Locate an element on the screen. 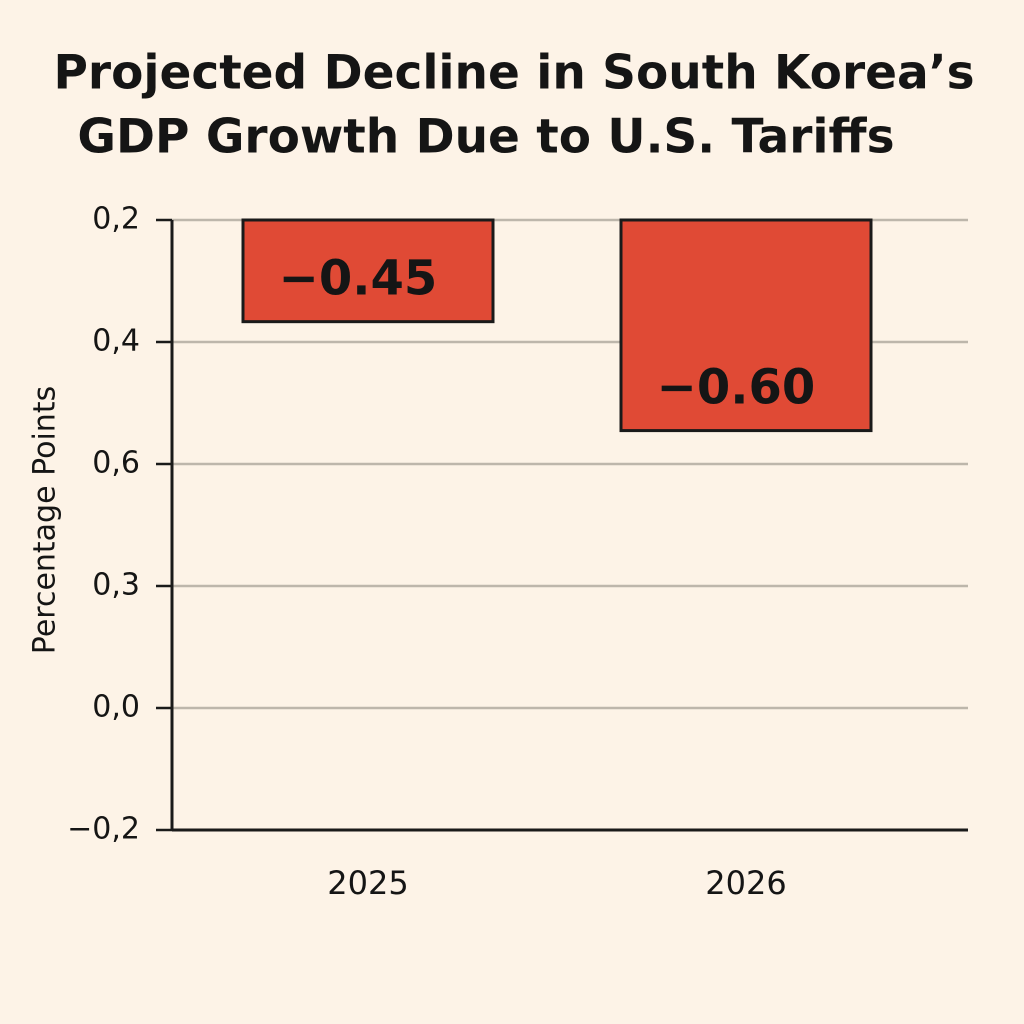  chart-title: GDP Growth Due to U.S. Tariffs is located at coordinates (485, 137).